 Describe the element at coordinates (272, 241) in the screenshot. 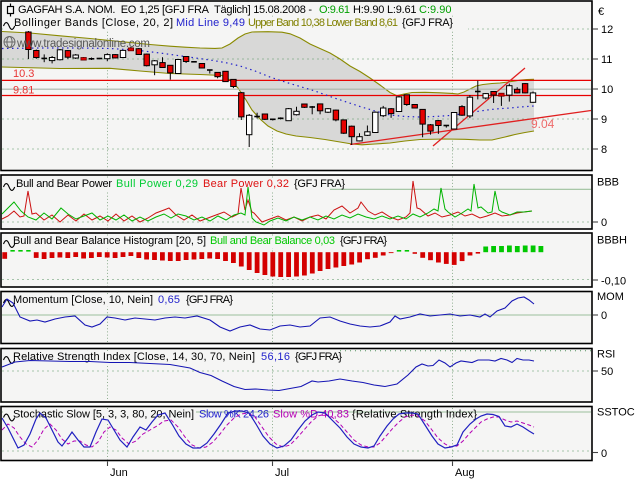

I see `svg-text: Bull and Bear Balance 0,03` at that location.